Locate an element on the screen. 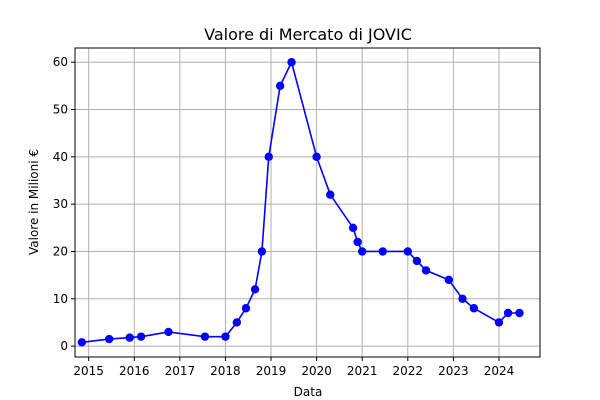 The height and width of the screenshot is (400, 600). x-tick-label: 2017 is located at coordinates (180, 371).